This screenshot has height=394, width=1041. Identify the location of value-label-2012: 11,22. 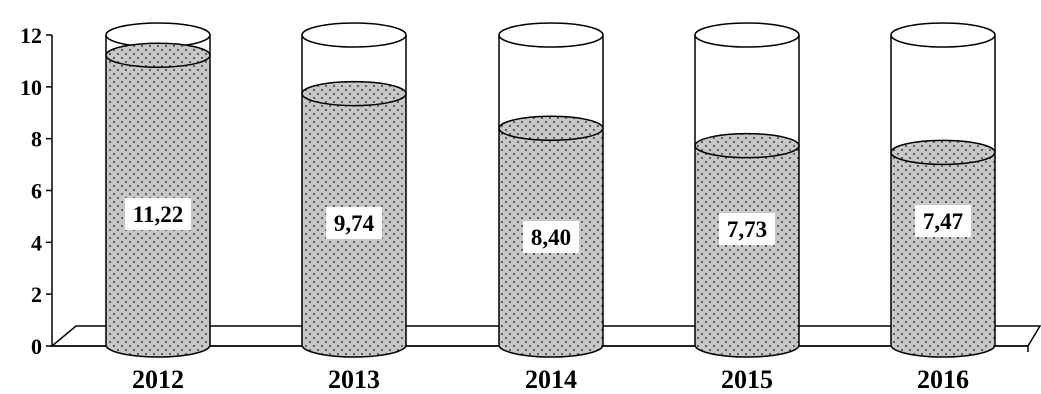
(158, 214).